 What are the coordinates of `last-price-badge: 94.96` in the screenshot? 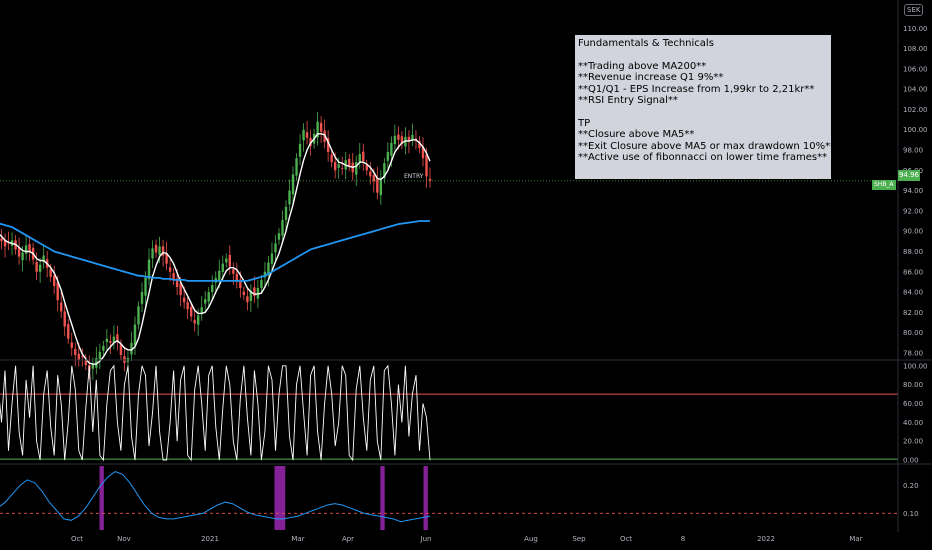 It's located at (909, 175).